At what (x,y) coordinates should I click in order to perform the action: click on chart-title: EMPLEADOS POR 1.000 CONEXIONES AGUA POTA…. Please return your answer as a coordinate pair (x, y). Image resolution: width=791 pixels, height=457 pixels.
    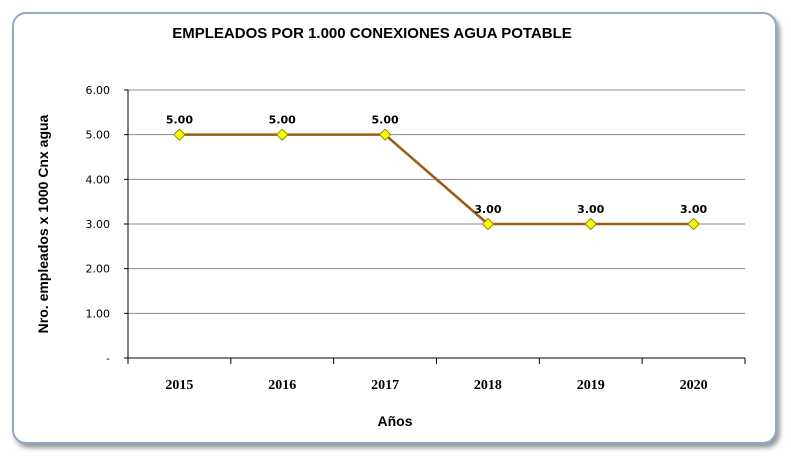
    Looking at the image, I should click on (372, 33).